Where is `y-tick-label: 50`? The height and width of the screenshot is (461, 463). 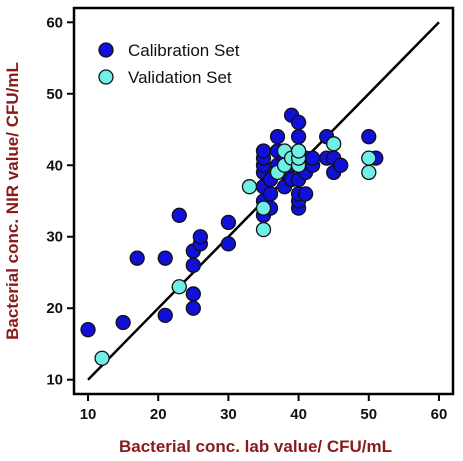
y-tick-label: 50 is located at coordinates (54, 94).